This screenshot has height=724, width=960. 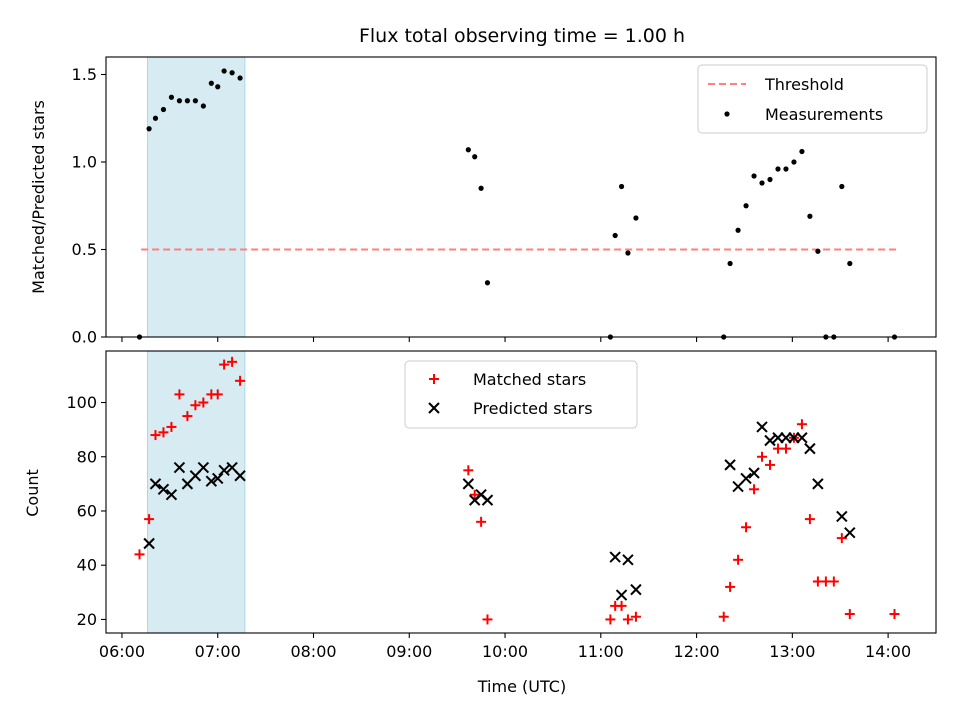 I want to click on top-y-tick-label: 0.5, so click(x=84, y=249).